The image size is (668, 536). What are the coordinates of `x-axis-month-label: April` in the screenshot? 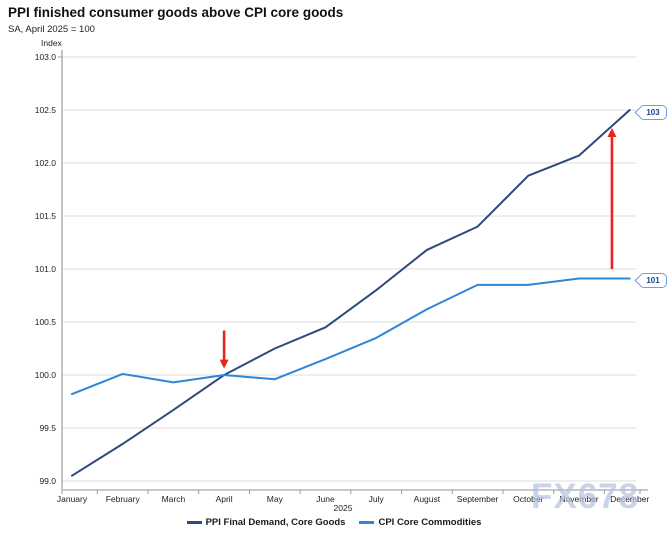 It's located at (224, 499).